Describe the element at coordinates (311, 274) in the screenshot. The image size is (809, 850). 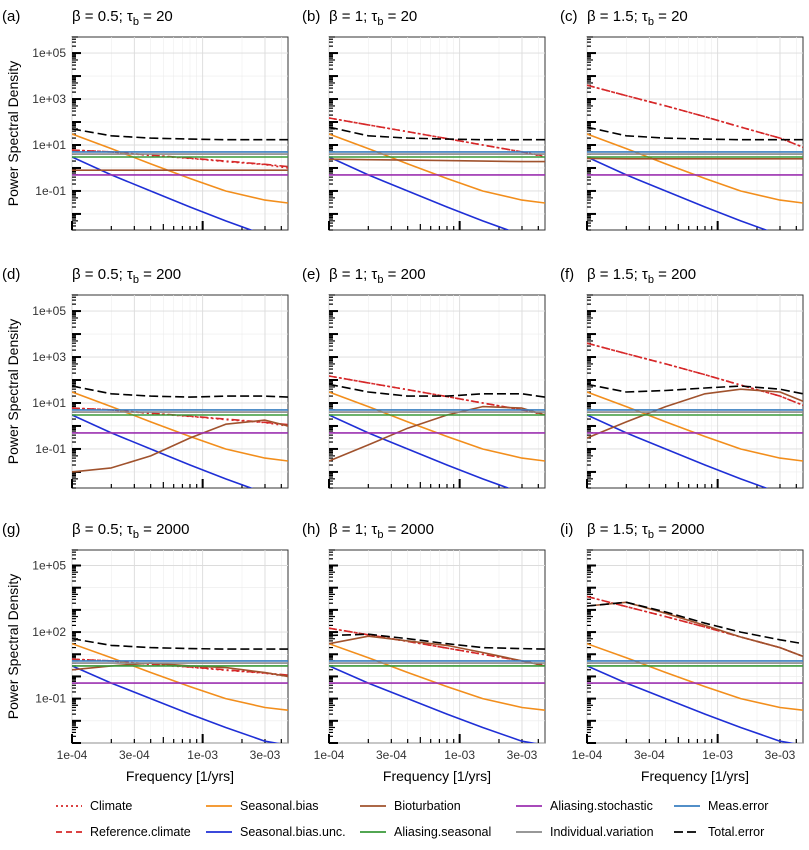
I see `panel-tag: (e)` at that location.